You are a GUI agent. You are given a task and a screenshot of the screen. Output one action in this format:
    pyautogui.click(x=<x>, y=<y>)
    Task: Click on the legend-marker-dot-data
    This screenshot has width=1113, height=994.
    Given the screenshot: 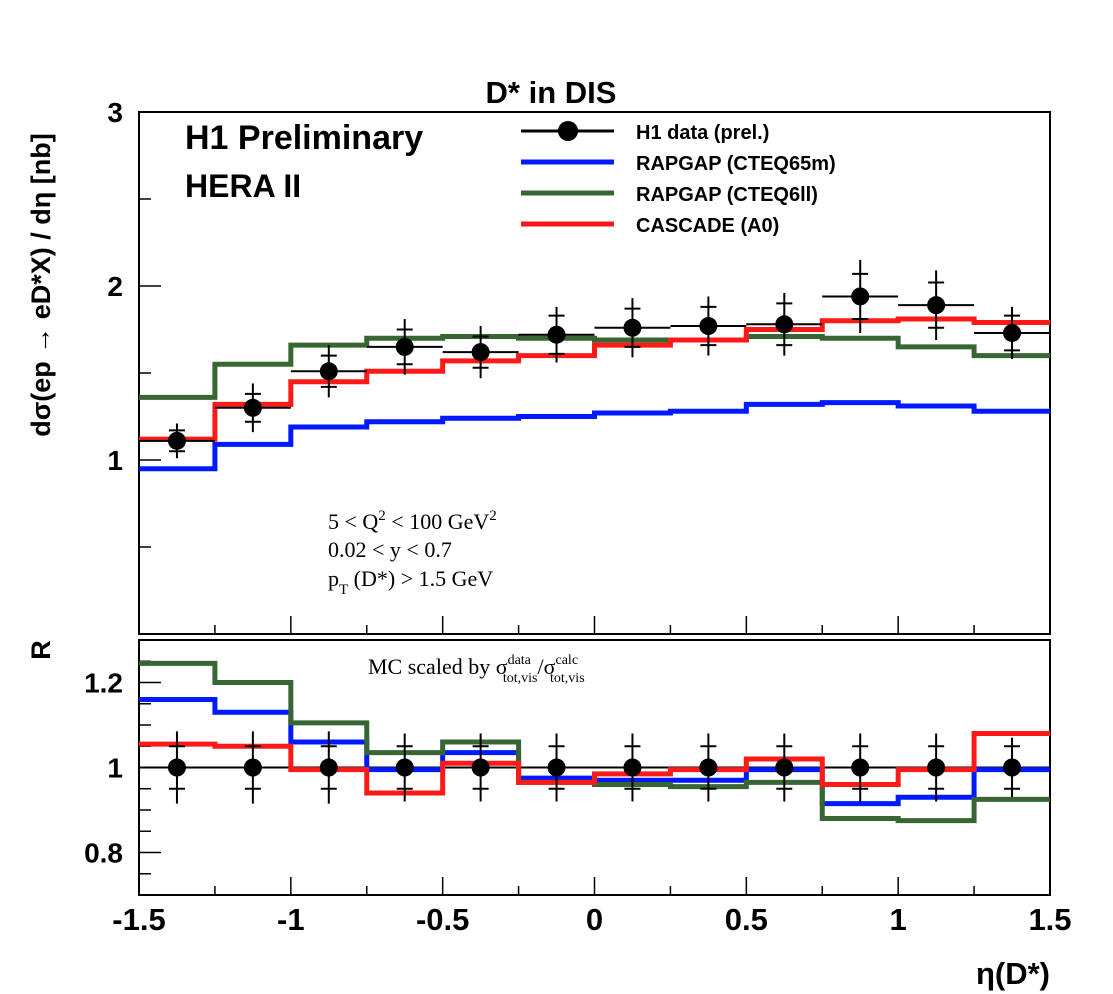 What is the action you would take?
    pyautogui.click(x=568, y=131)
    